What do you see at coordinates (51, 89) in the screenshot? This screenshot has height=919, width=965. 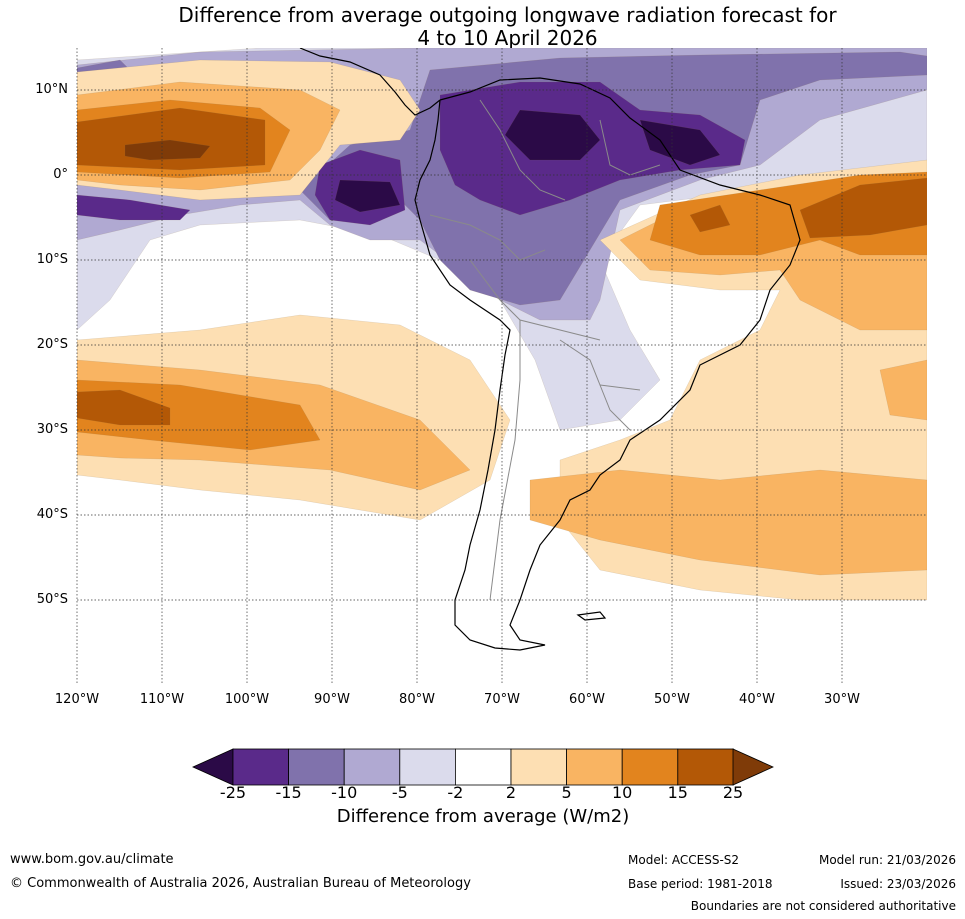 I see `lat-label: 10°N` at bounding box center [51, 89].